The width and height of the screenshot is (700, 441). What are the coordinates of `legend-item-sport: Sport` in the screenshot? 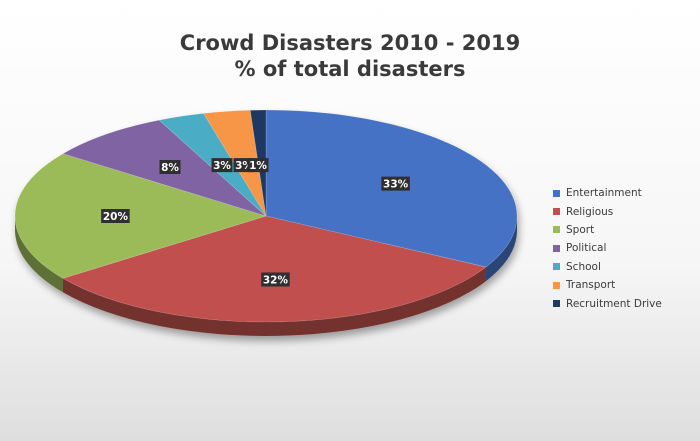 It's located at (607, 230).